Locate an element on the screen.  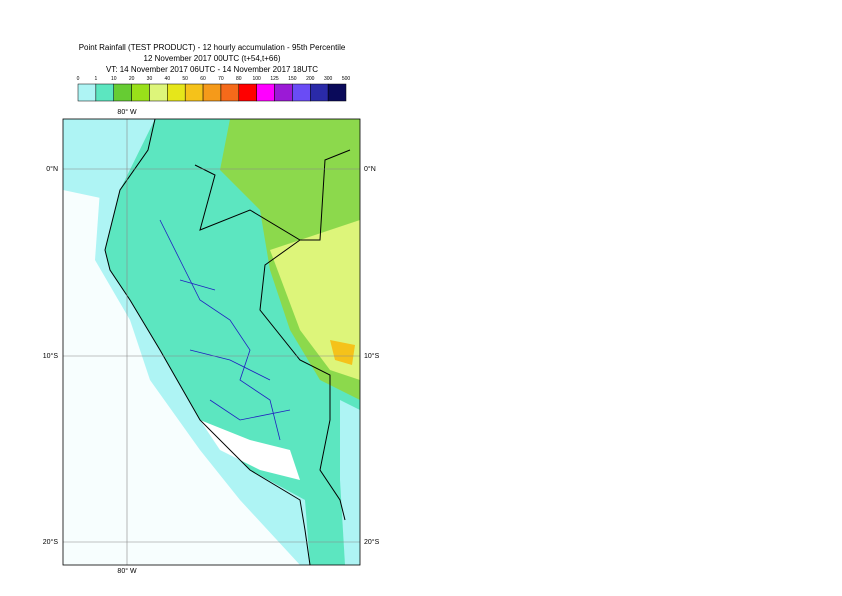
legend: 0 1 10 20 30 40 50 60 70 80 100 125 150 200 300 500 is located at coordinates (214, 89).